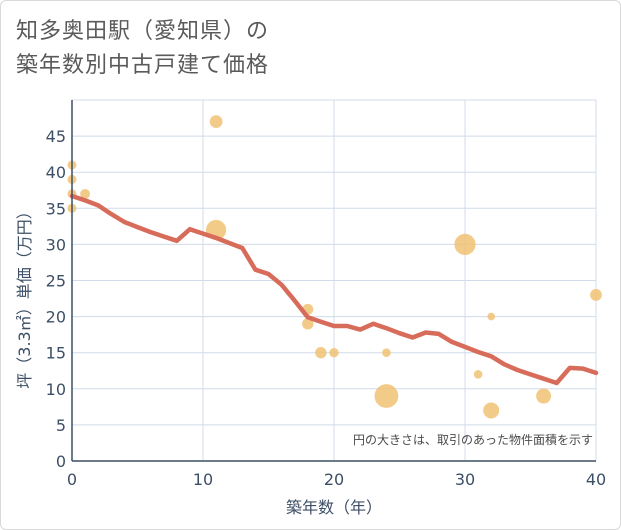  Describe the element at coordinates (142, 49) in the screenshot. I see `chart-title: 知多奥田駅（愛知県）の 築年数別中古戸建て価格` at that location.